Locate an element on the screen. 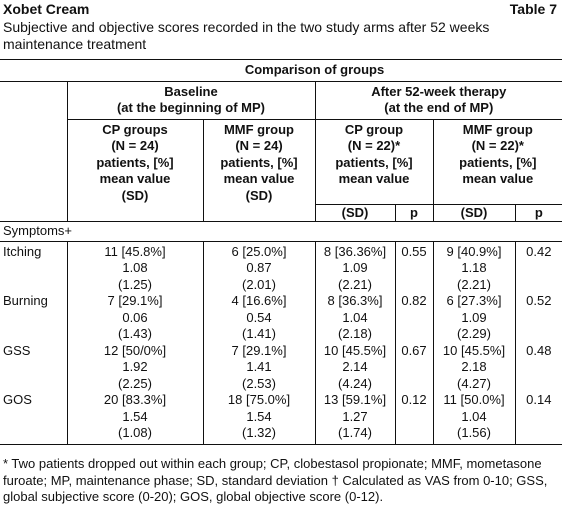 This screenshot has width=562, height=511. table-header: Xobet Cream Table 7 is located at coordinates (281, 10).